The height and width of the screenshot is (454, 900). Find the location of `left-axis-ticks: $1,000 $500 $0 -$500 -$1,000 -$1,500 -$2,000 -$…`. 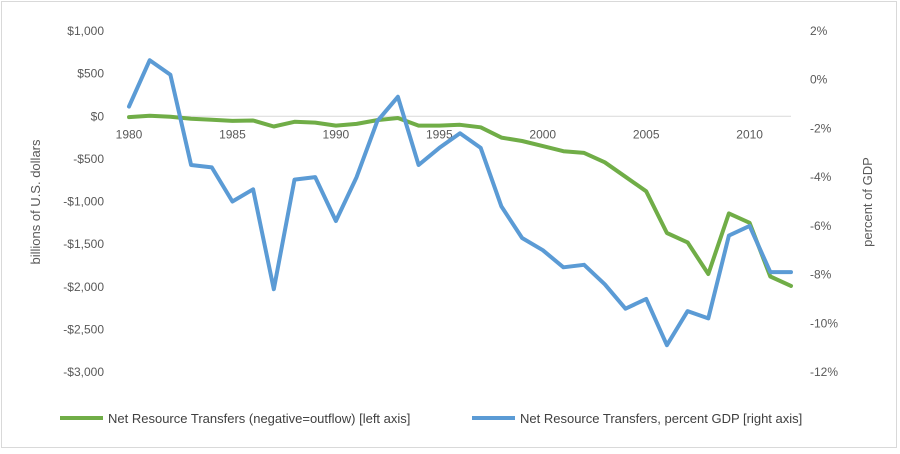

left-axis-ticks: $1,000 $500 $0 -$500 -$1,000 -$1,500 -$2,000 -$… is located at coordinates (83, 201).